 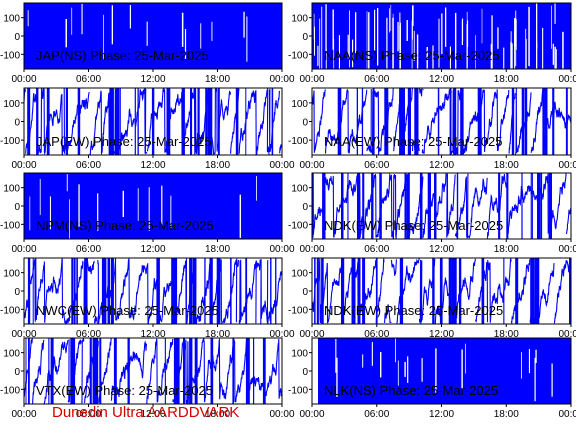 I want to click on panel-title: NAA(NS) Phase: 25-Mar-2025, so click(x=412, y=55).